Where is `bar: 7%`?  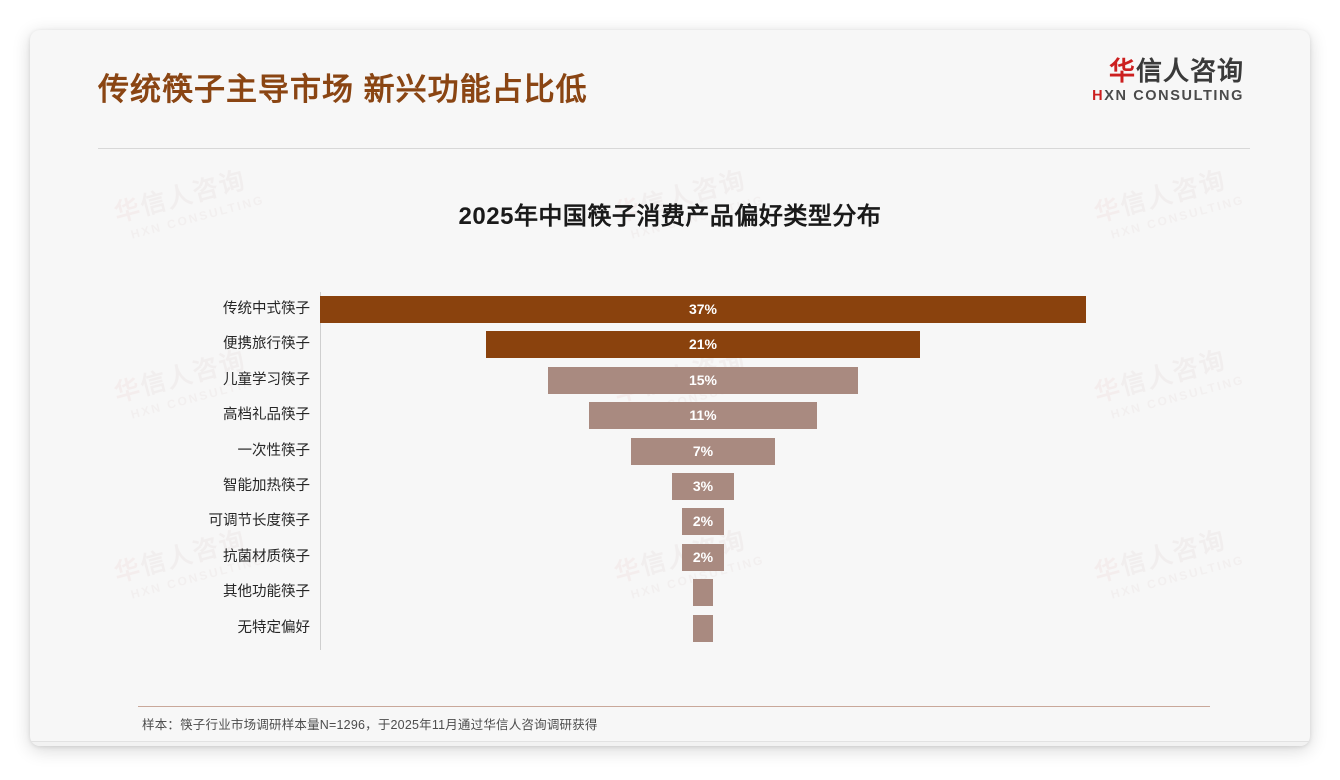
bar: 7% is located at coordinates (703, 451).